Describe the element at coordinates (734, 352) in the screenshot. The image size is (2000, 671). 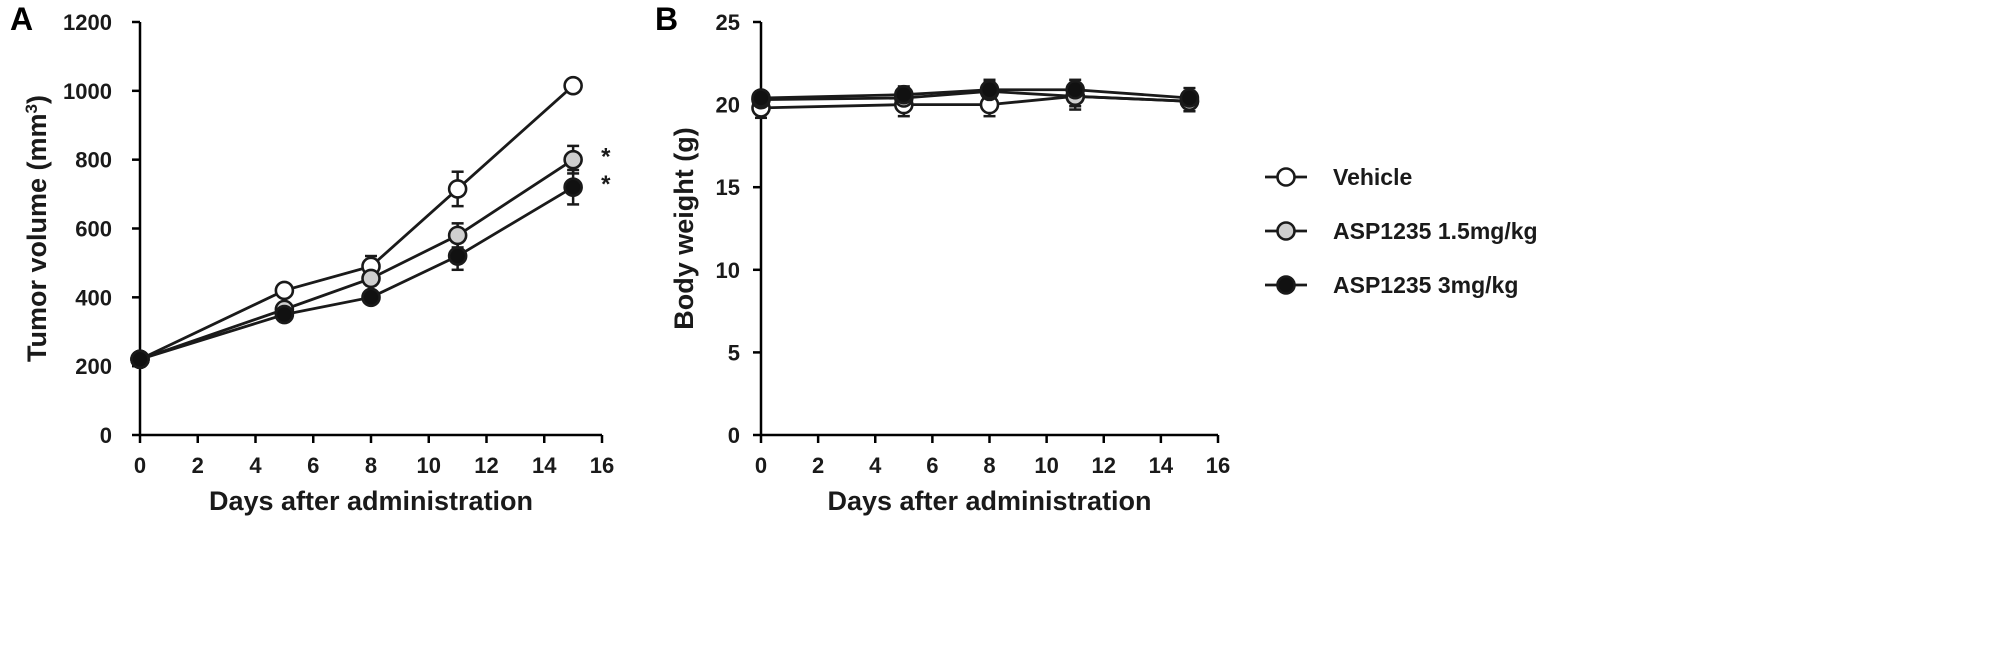
I see `y-tick-label: 5` at that location.